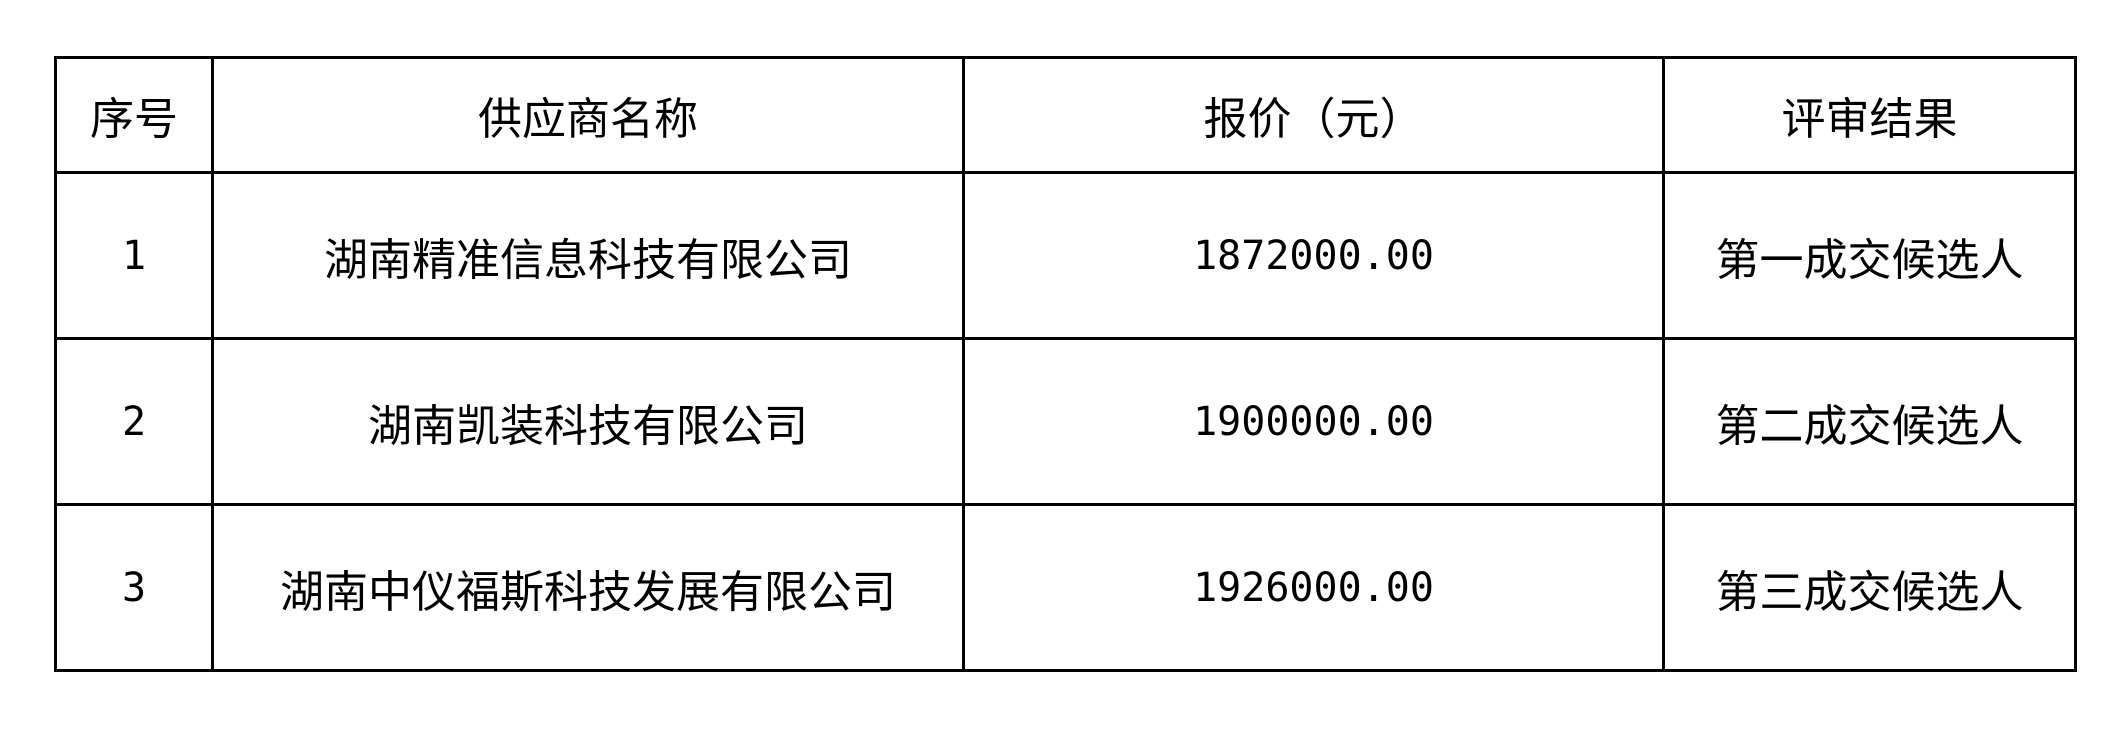 The height and width of the screenshot is (738, 2124). I want to click on header-index: 序号, so click(134, 115).